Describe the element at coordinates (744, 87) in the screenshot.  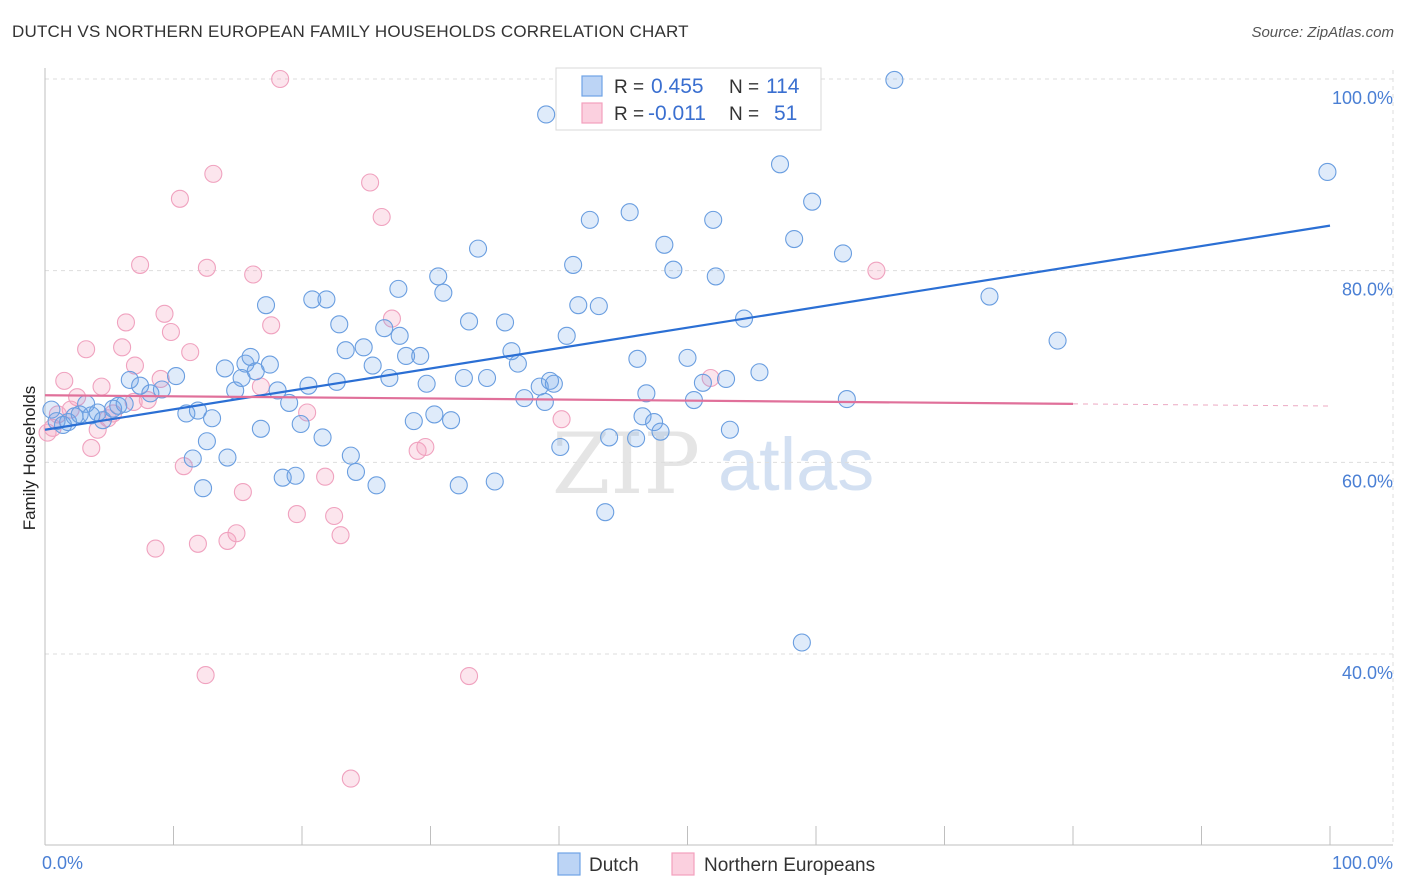
I see `legend-n-label-1: N =` at that location.